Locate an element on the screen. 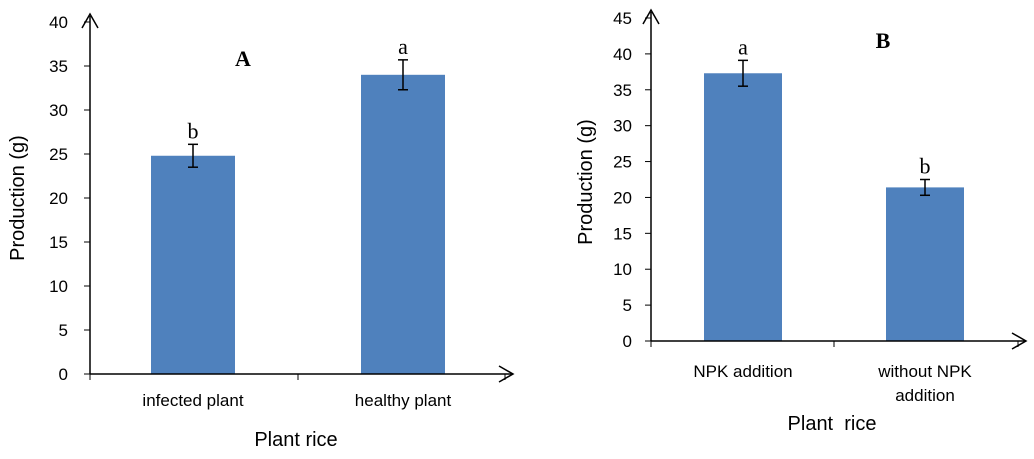 The height and width of the screenshot is (459, 1034). x-tick-label: without NPK addition is located at coordinates (924, 383).